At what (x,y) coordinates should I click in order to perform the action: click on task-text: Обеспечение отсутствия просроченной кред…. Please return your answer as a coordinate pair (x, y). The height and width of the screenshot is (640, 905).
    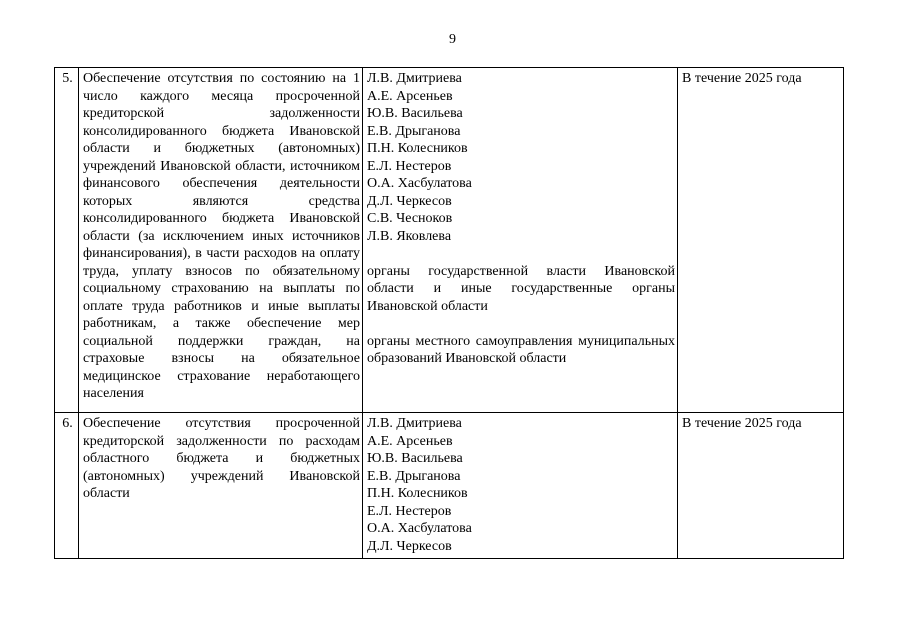
    Looking at the image, I should click on (221, 458).